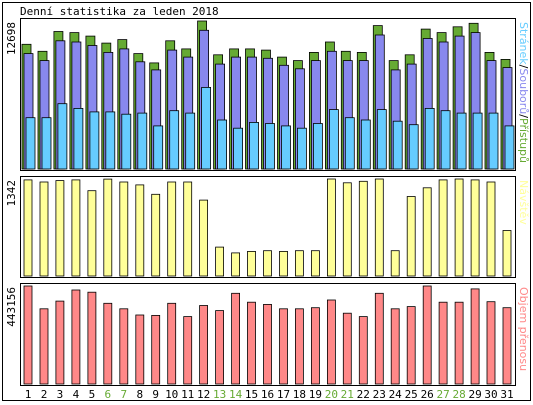  What do you see at coordinates (203, 394) in the screenshot?
I see `day-label-12: 12` at bounding box center [203, 394].